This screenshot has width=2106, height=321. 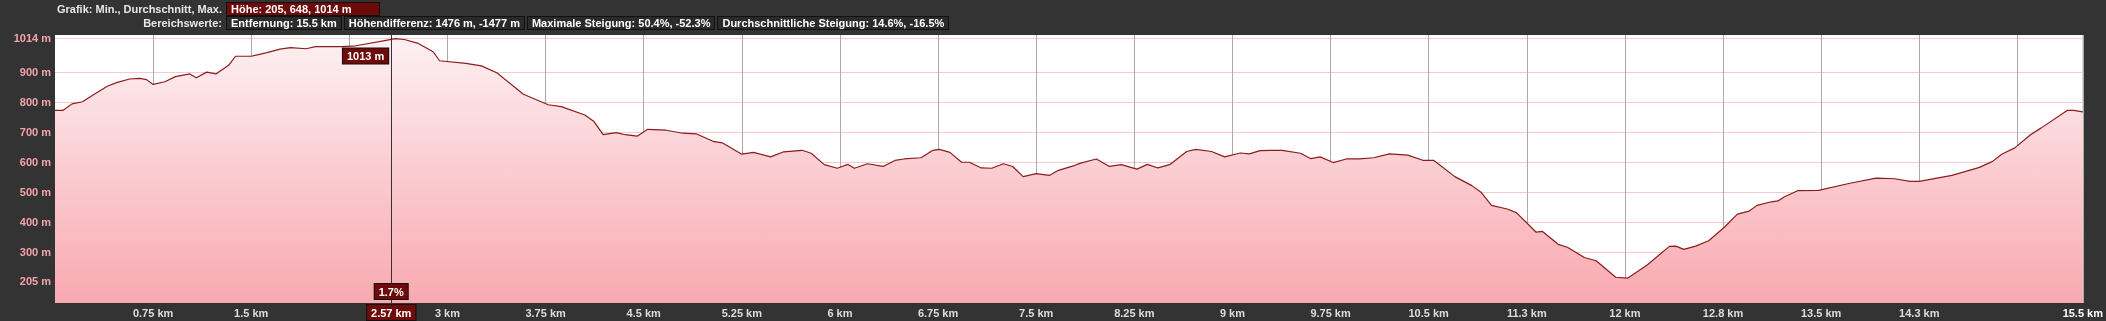 I want to click on y-tick-label: 900 m, so click(x=35, y=72).